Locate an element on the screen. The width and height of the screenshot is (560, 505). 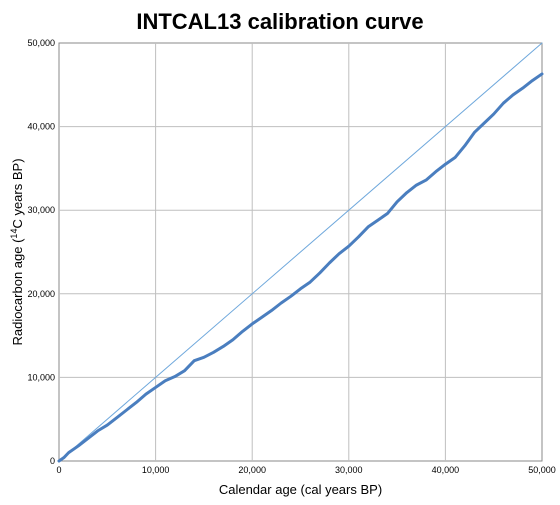
x-tick-label: 10,000 is located at coordinates (156, 470).